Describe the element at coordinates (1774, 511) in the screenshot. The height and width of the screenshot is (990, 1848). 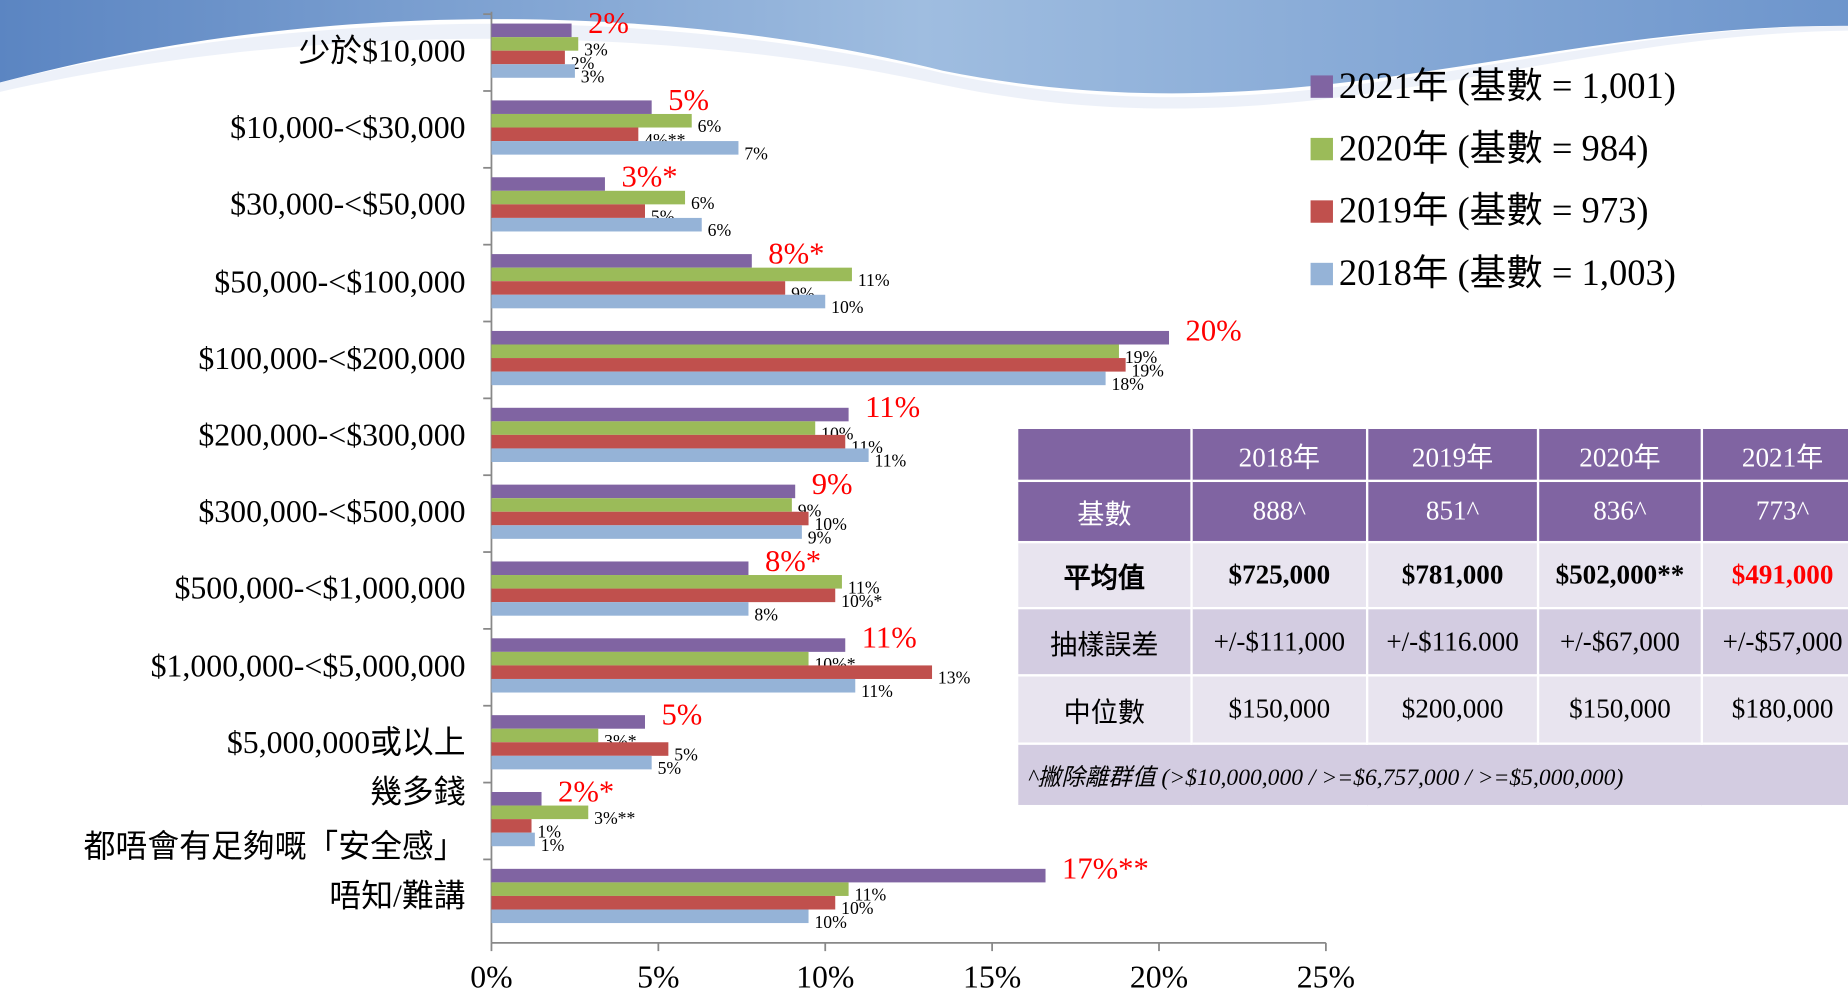
I see `table-cell: 773^` at that location.